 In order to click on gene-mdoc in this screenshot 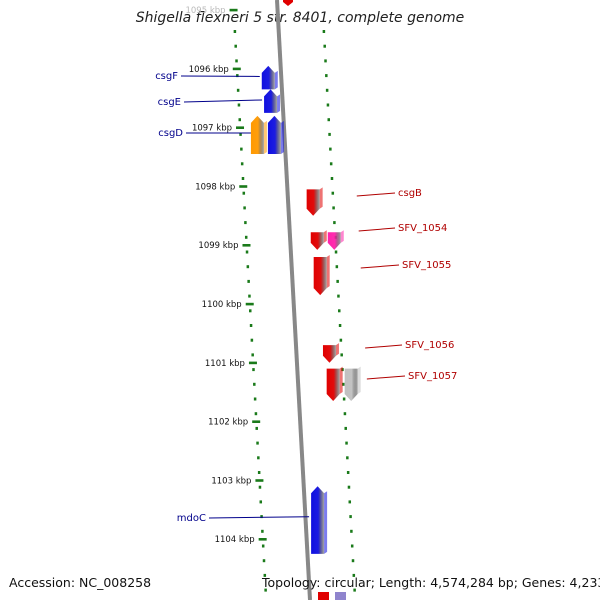, I will do `click(318, 520)`.